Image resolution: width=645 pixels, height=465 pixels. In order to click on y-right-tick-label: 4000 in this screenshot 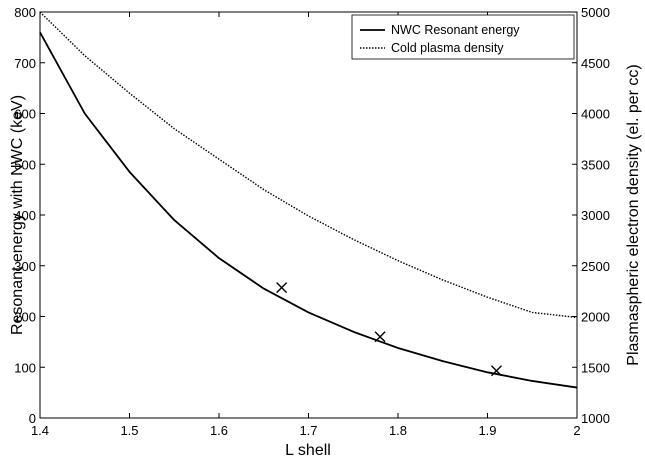, I will do `click(595, 114)`.